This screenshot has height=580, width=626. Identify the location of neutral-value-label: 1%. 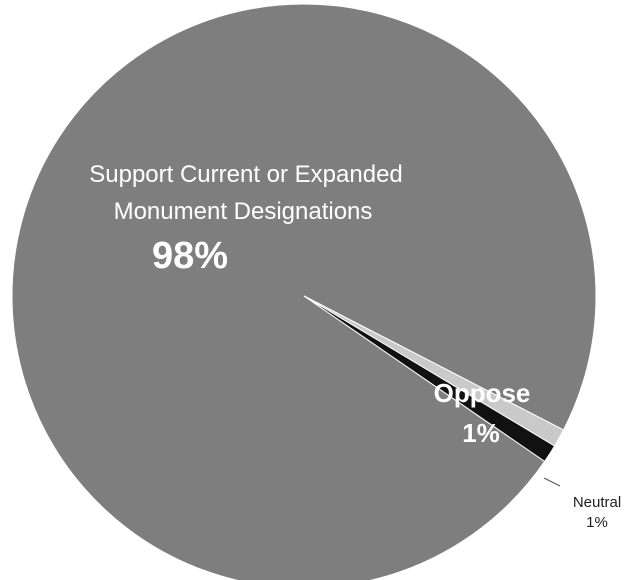
(597, 522).